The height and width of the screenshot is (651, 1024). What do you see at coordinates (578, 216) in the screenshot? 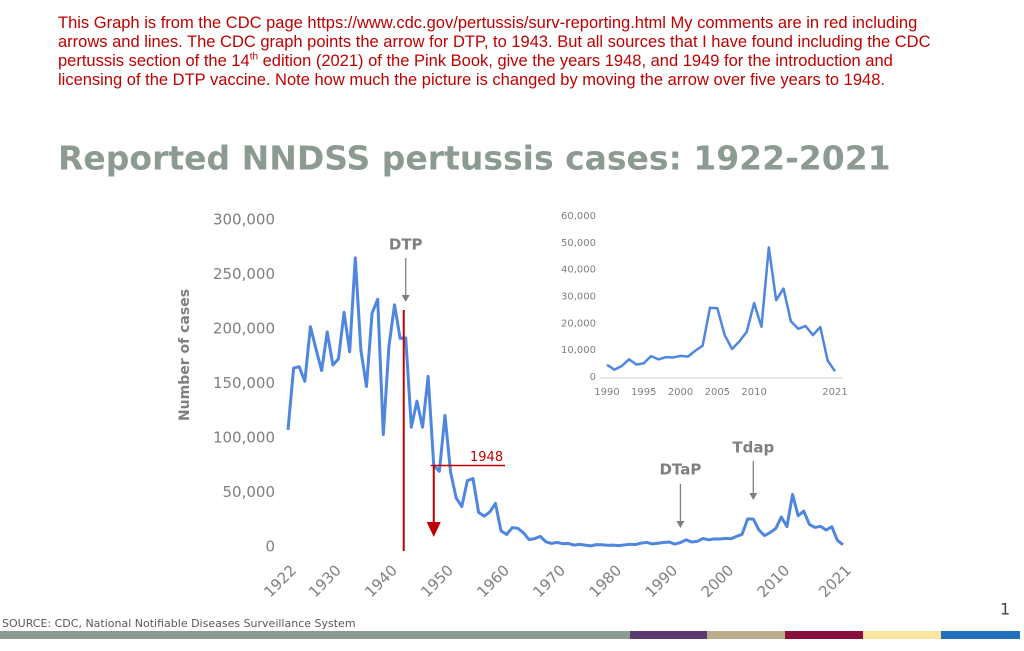
I see `y-tick-label: 60,000` at bounding box center [578, 216].